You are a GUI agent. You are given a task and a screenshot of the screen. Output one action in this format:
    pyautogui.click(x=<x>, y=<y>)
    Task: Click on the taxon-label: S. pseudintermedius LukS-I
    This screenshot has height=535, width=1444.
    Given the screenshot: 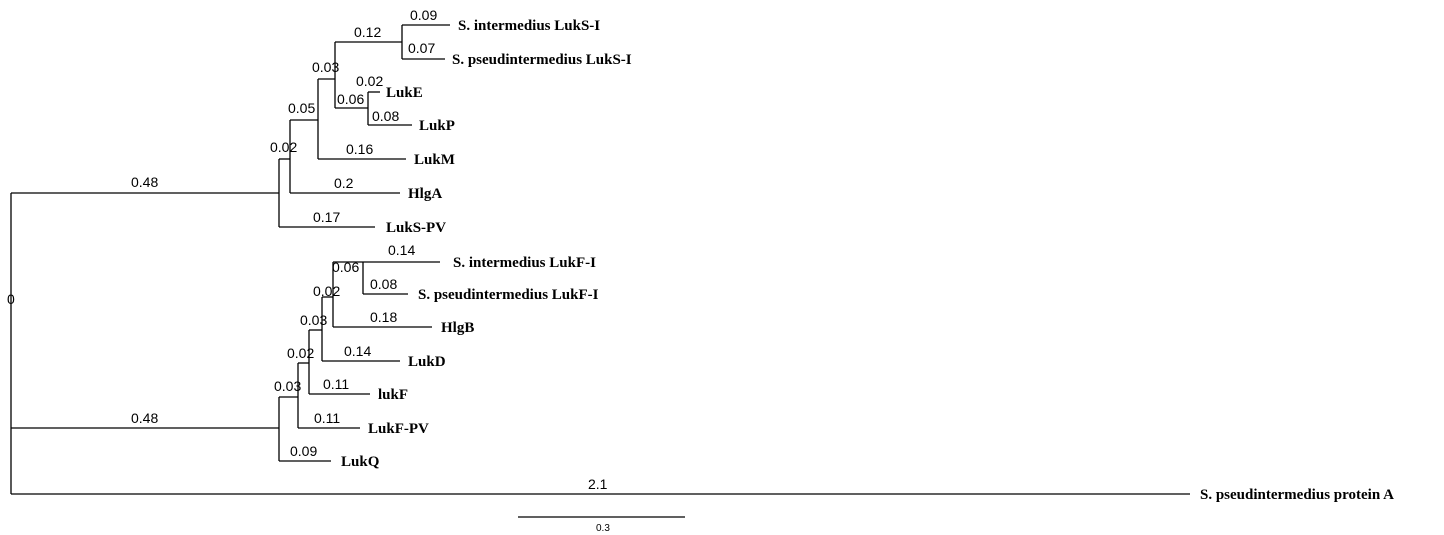 What is the action you would take?
    pyautogui.click(x=542, y=60)
    